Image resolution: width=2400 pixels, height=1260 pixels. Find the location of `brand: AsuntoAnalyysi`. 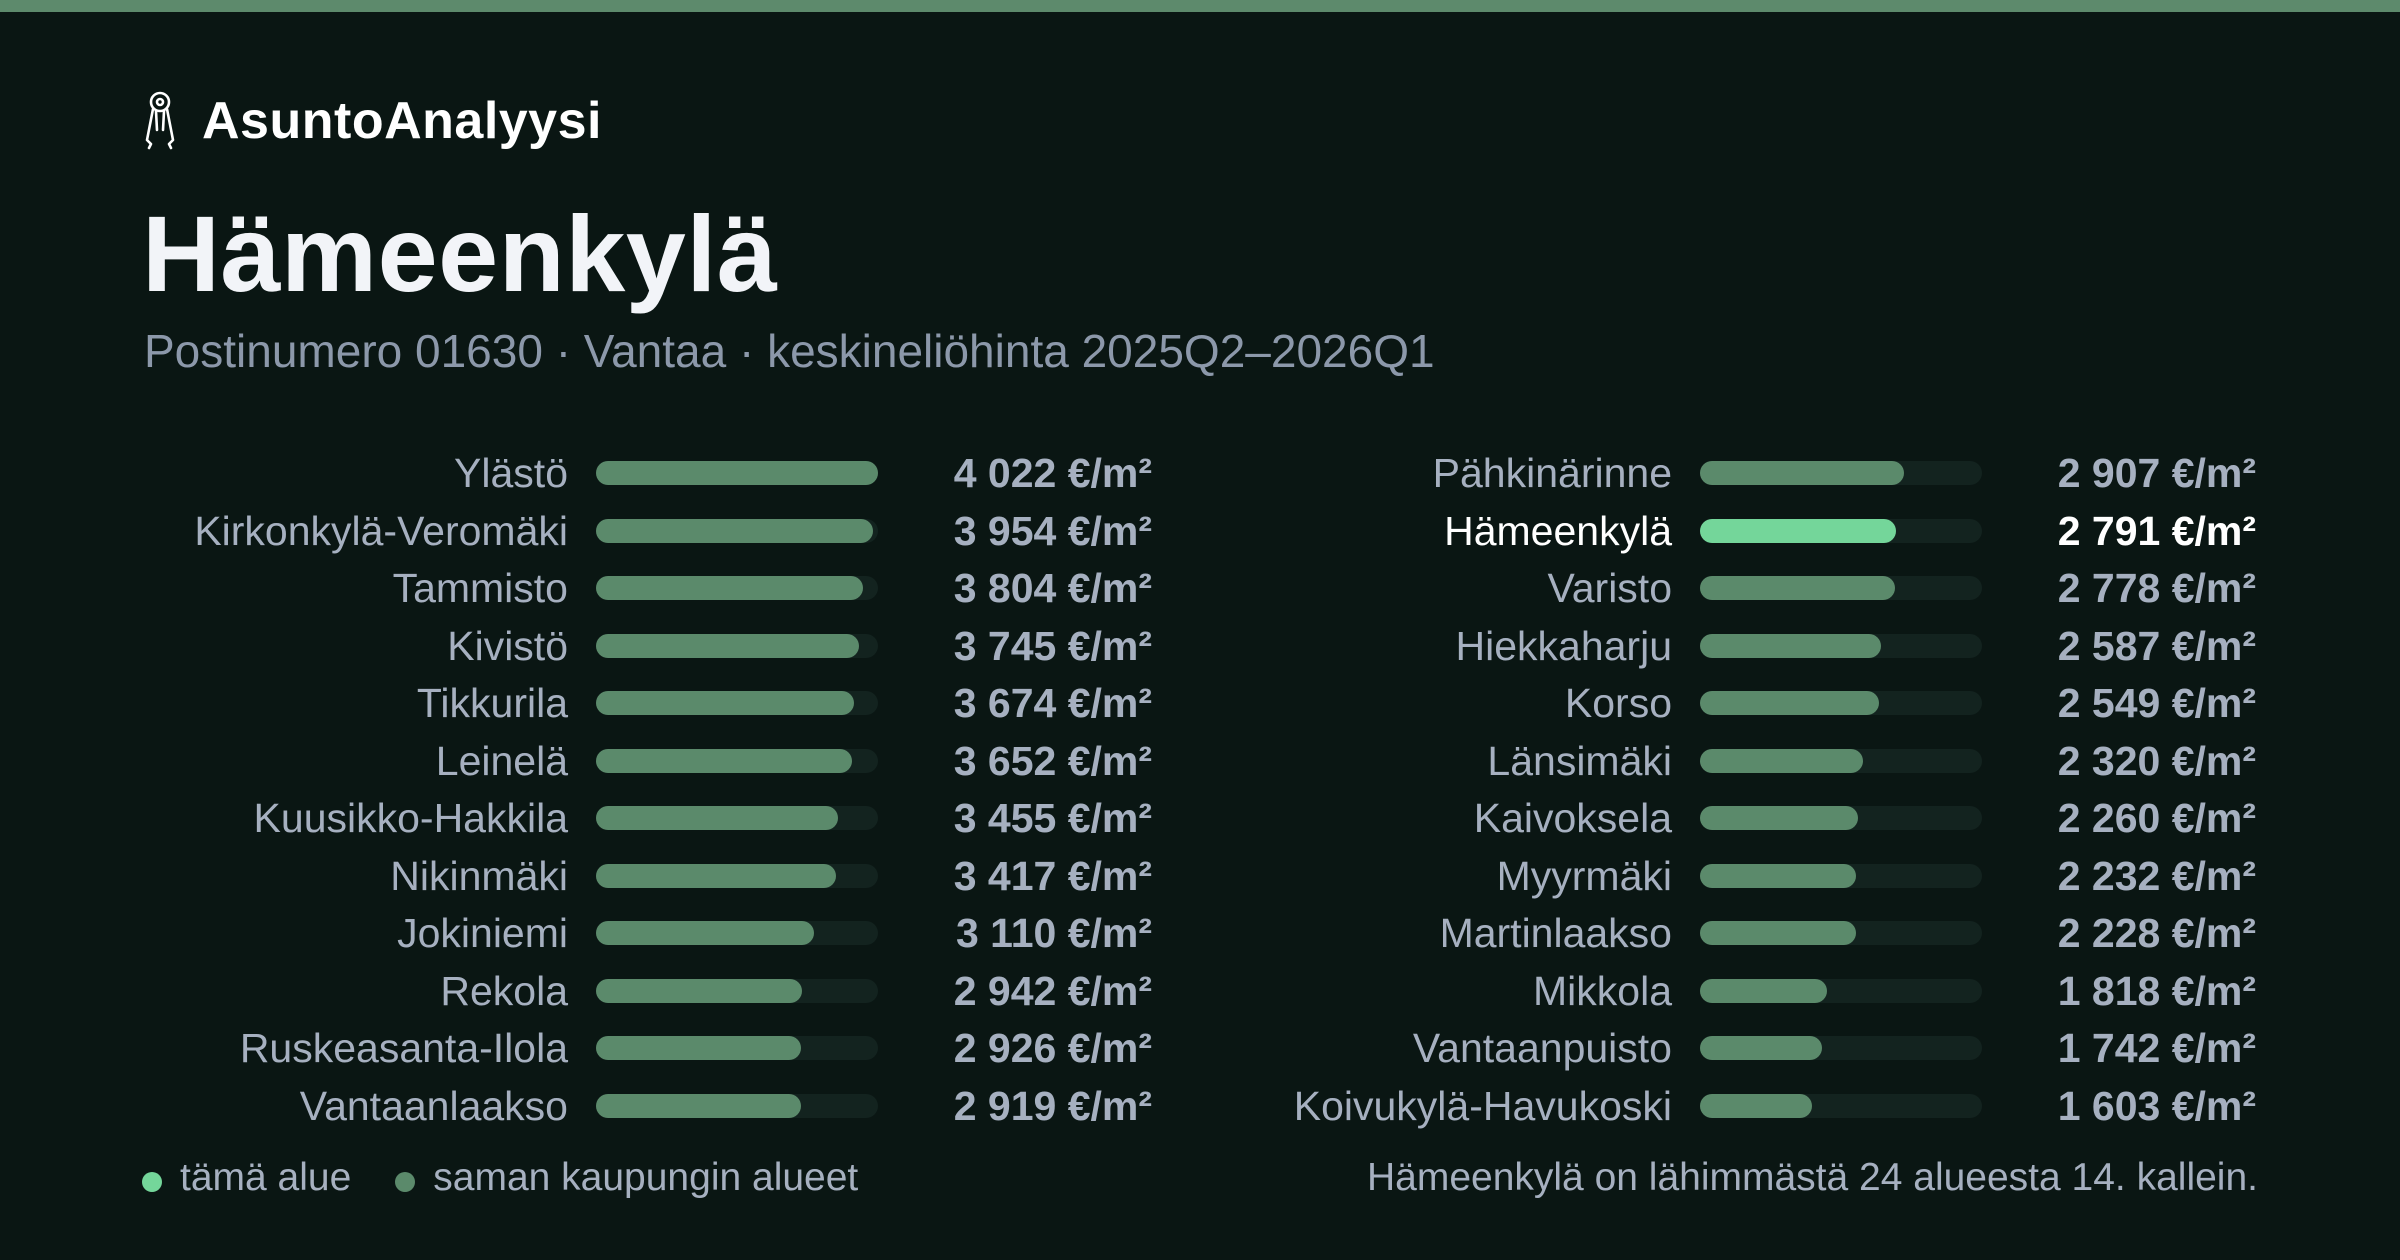

brand: AsuntoAnalyysi is located at coordinates (371, 121).